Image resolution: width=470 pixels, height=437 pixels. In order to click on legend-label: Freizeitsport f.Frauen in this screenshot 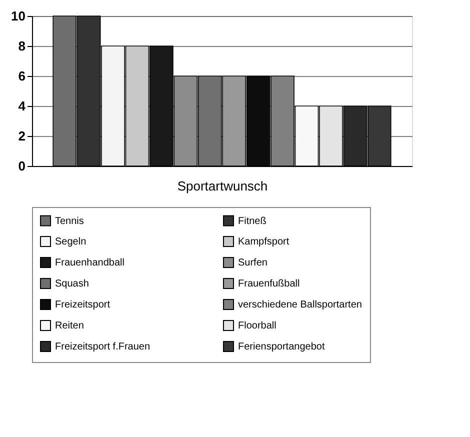, I will do `click(102, 347)`.